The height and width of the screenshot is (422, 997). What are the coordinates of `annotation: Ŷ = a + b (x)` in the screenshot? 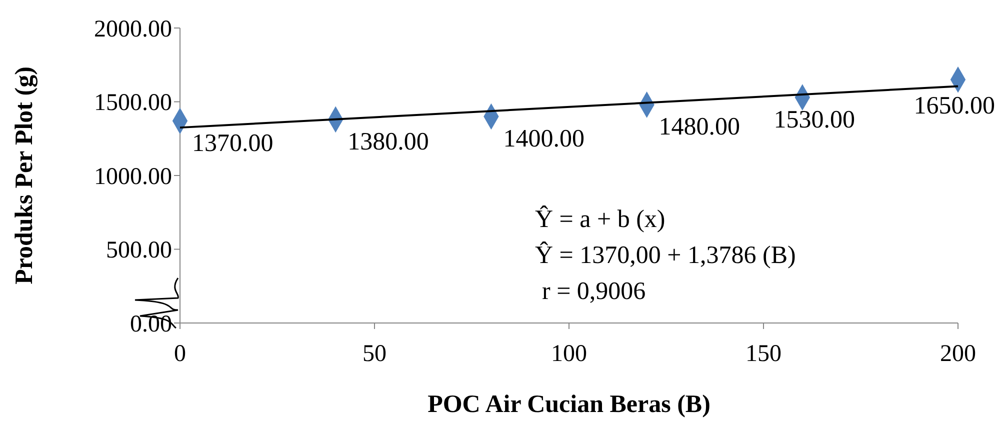 It's located at (600, 219).